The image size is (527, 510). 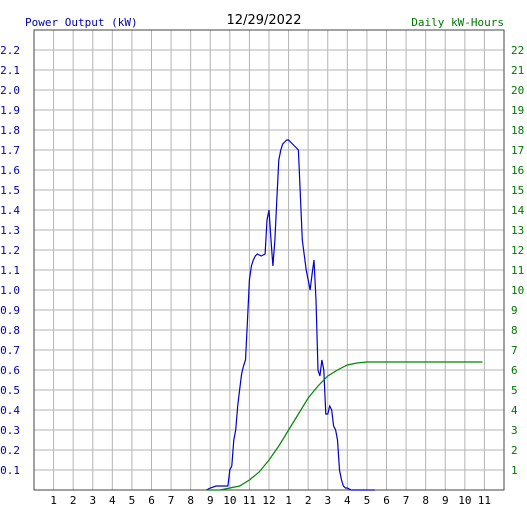 I want to click on right-axis-tick-label: 20, so click(x=517, y=90).